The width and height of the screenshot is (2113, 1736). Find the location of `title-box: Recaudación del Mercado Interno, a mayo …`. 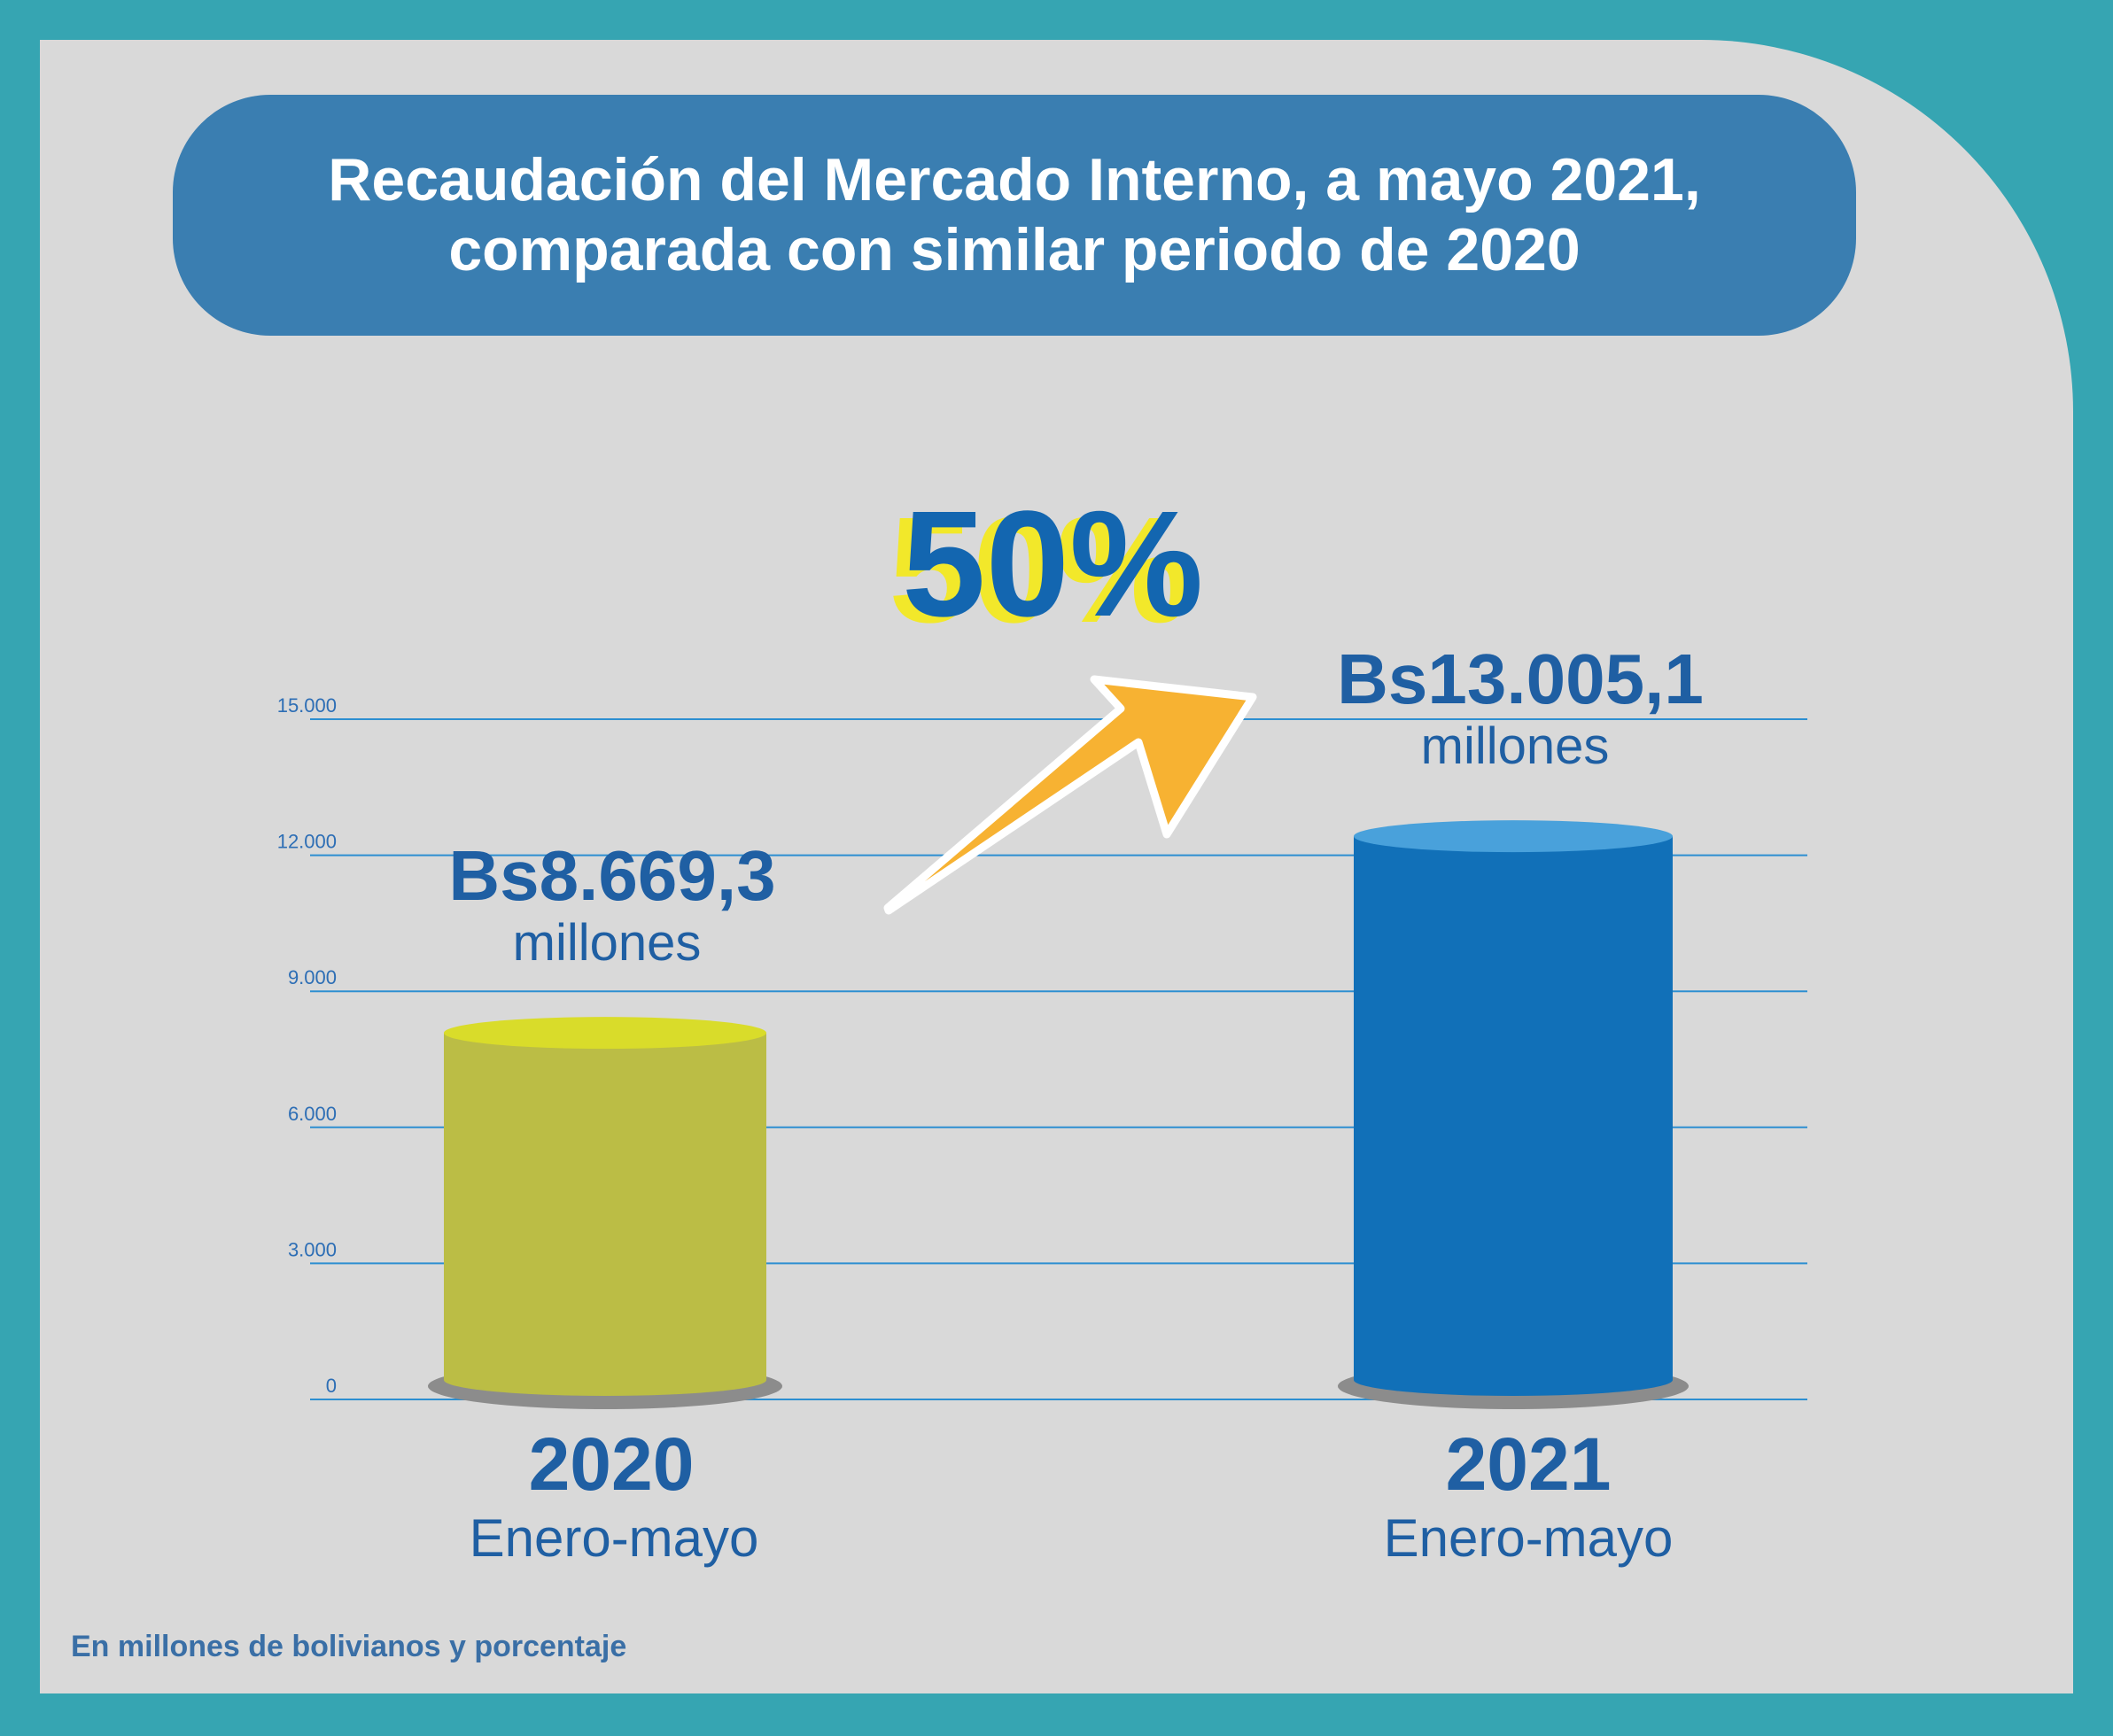

title-box: Recaudación del Mercado Interno, a mayo … is located at coordinates (1015, 216).